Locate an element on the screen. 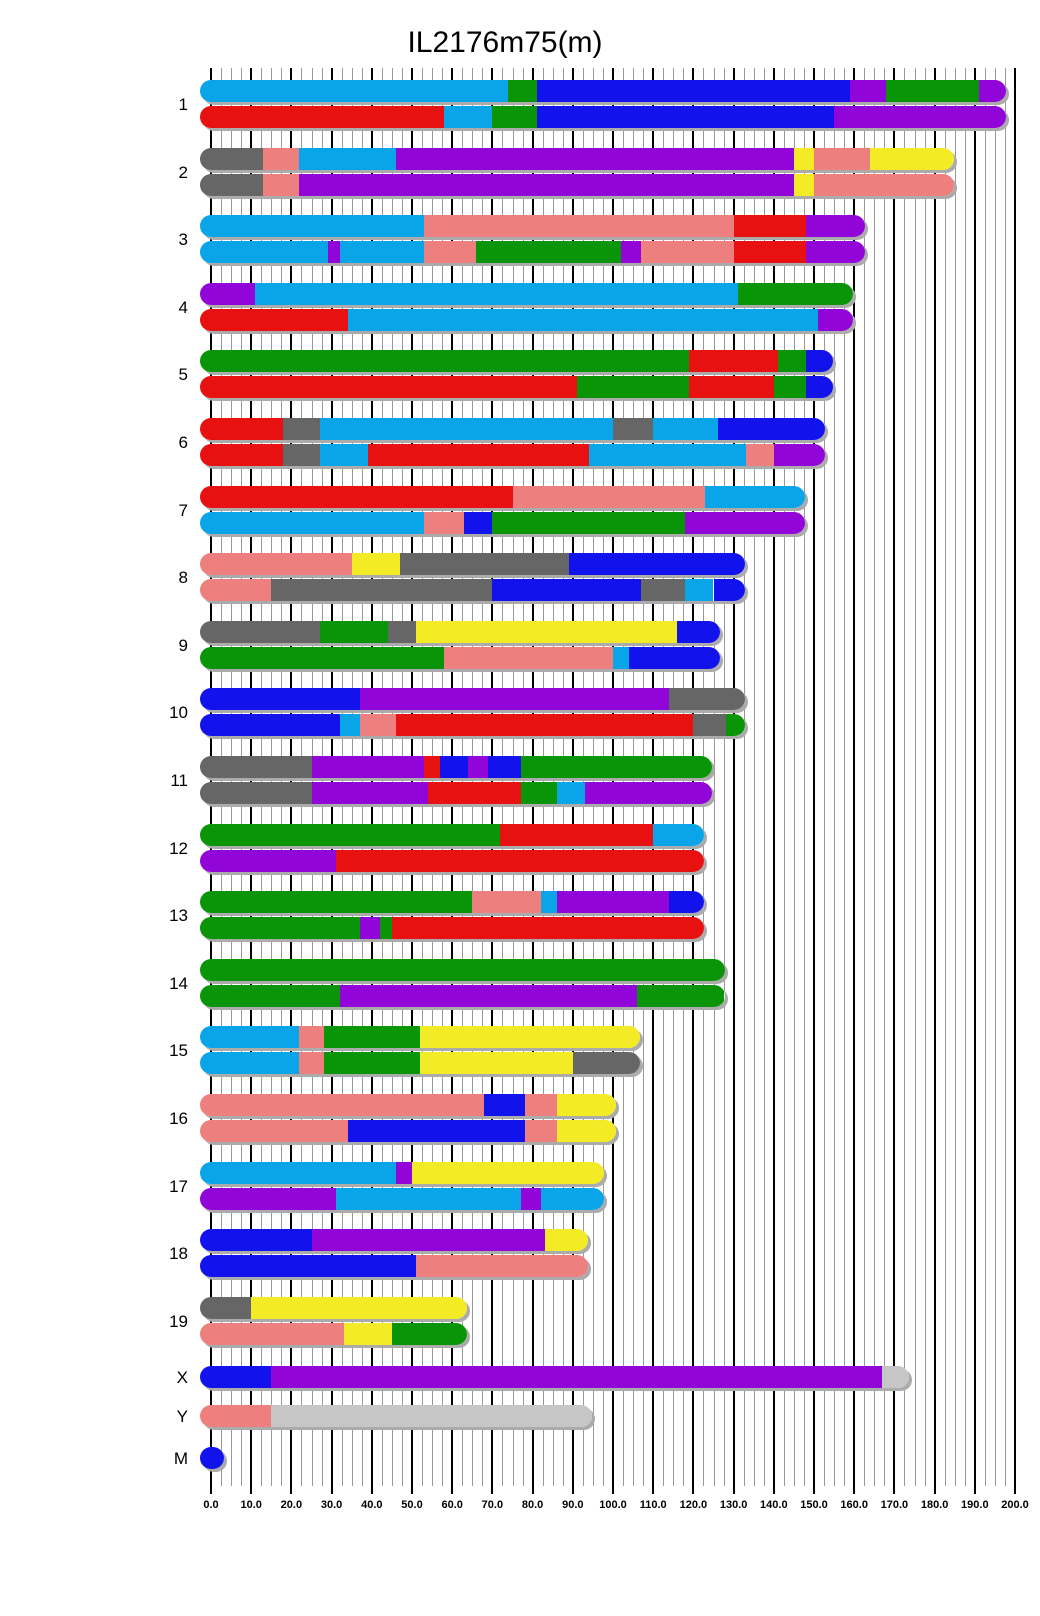 Image resolution: width=1040 pixels, height=1616 pixels. chart-title: IL2176m75(m) is located at coordinates (505, 42).